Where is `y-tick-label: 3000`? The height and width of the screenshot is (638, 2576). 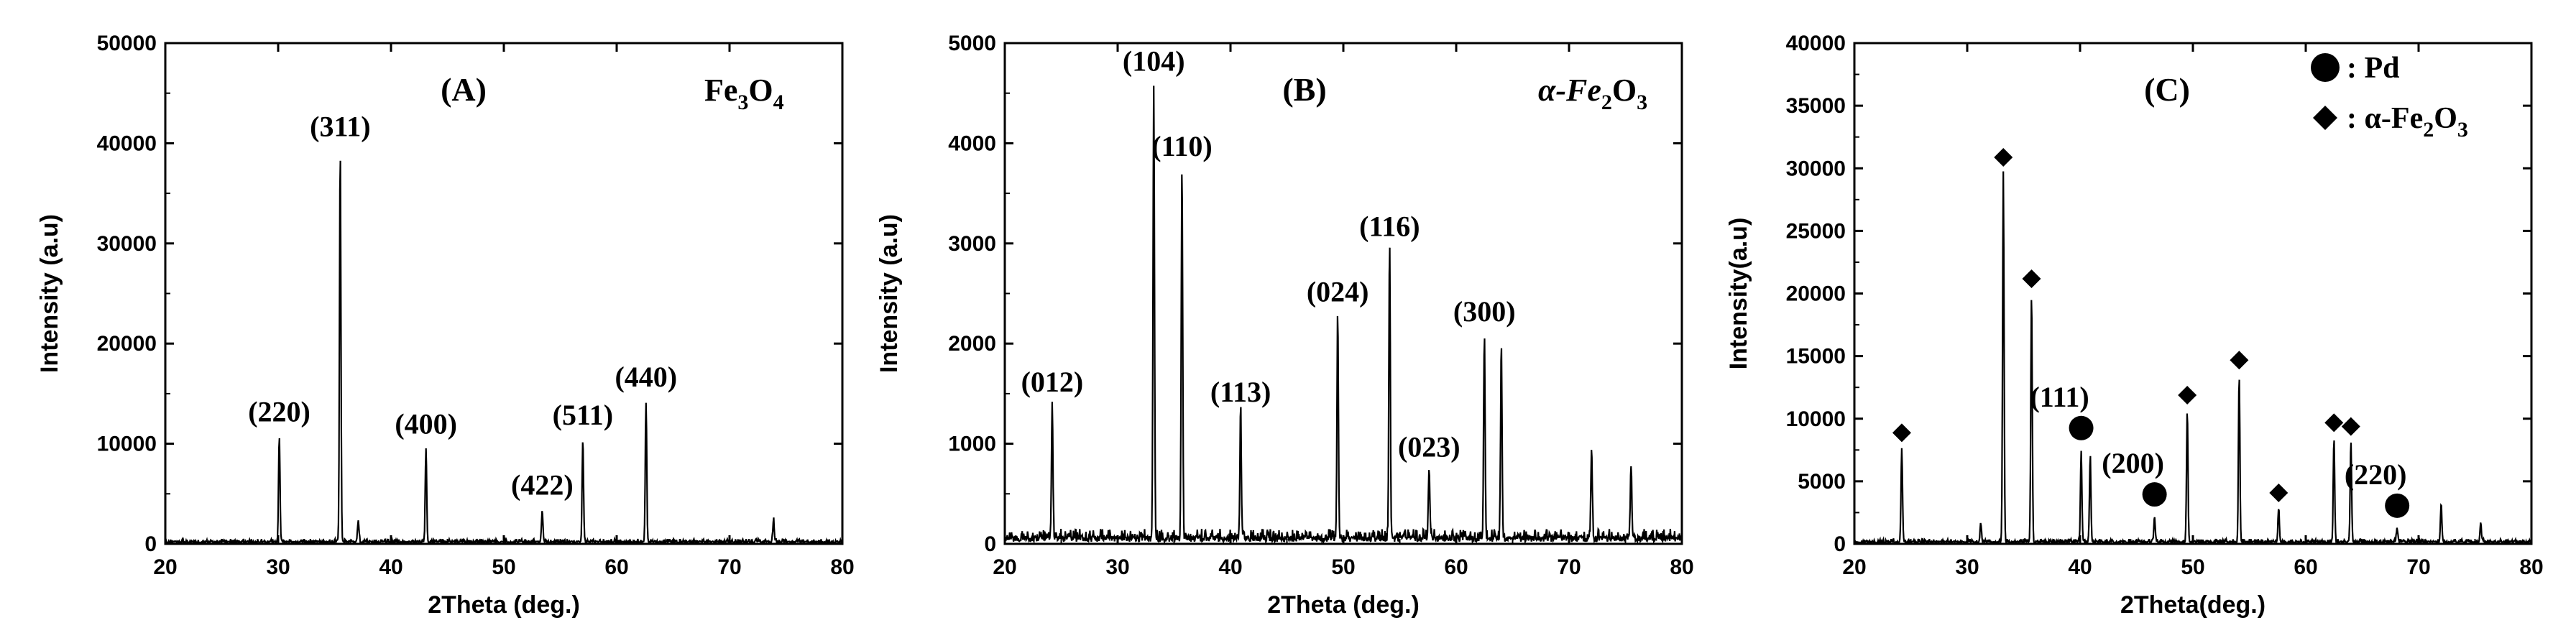 y-tick-label: 3000 is located at coordinates (972, 244).